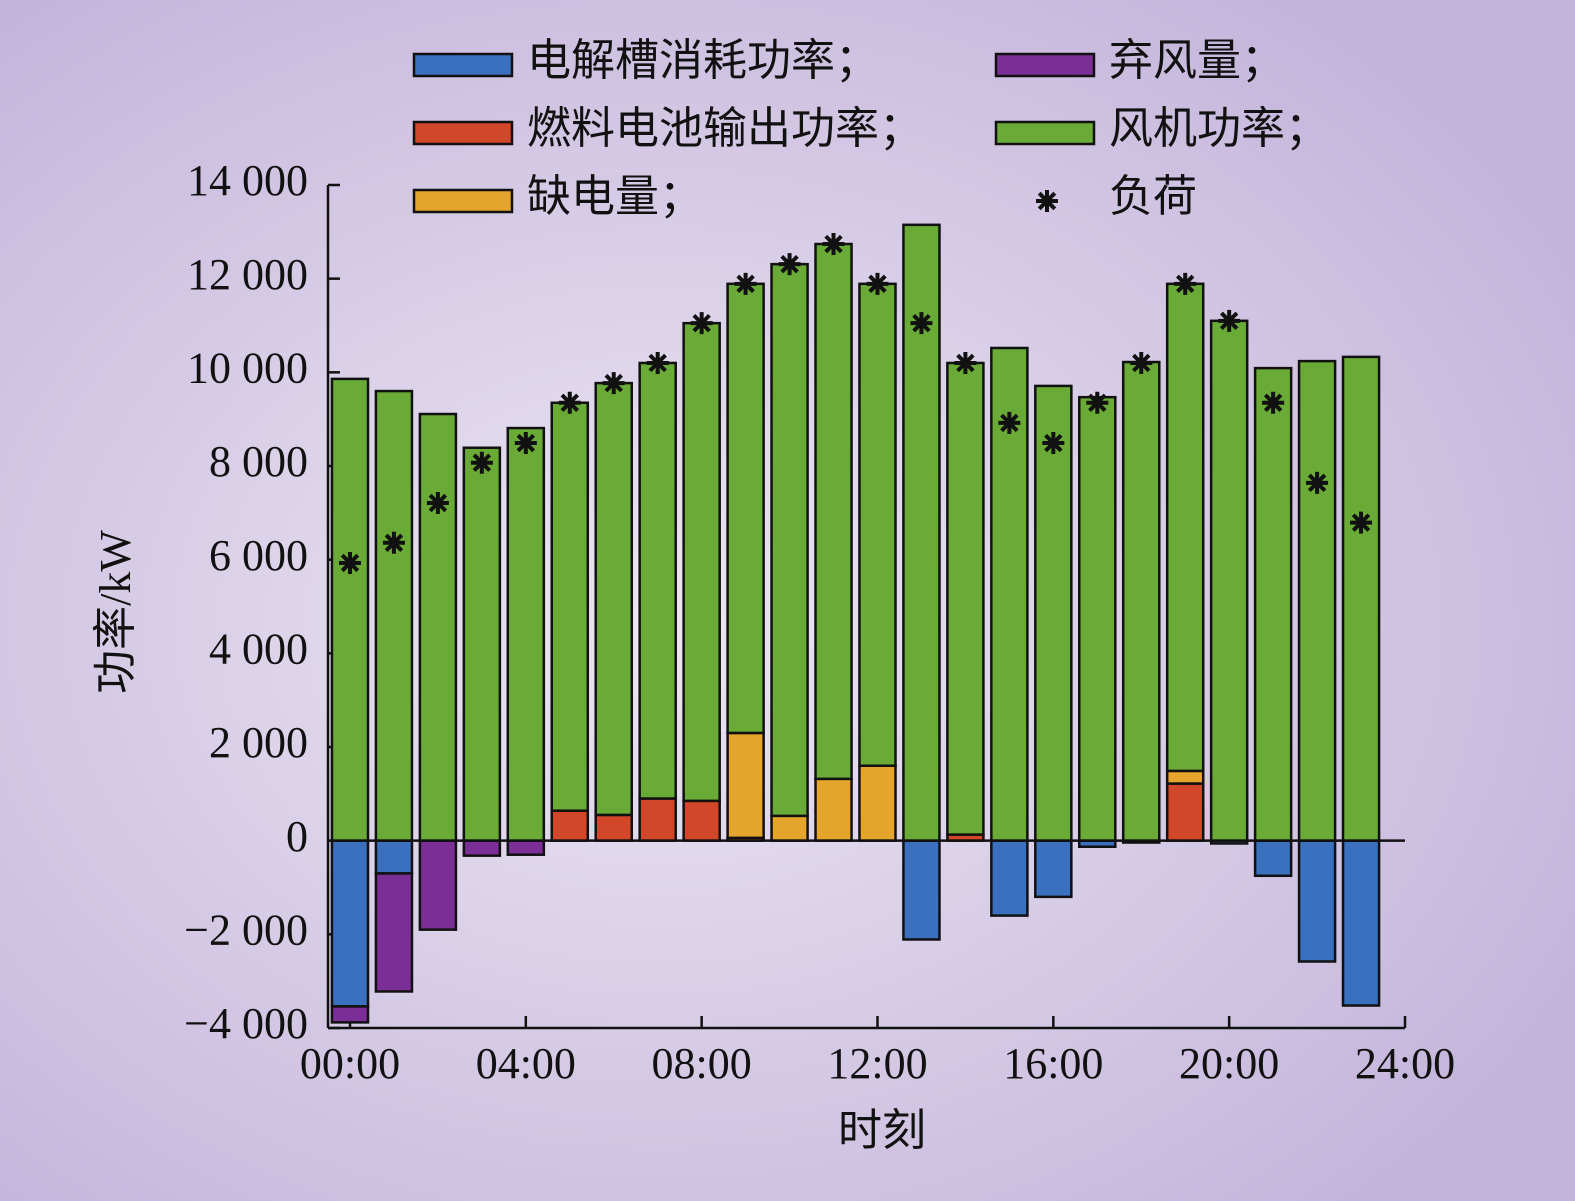 Image resolution: width=1575 pixels, height=1201 pixels. What do you see at coordinates (702, 1063) in the screenshot?
I see `x-tick-label: 08:00` at bounding box center [702, 1063].